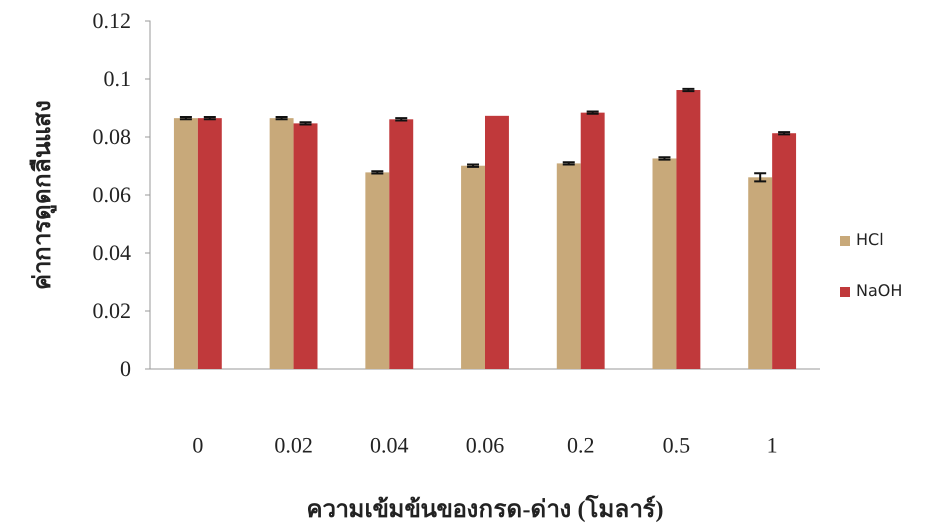  What do you see at coordinates (676, 445) in the screenshot?
I see `x-tick-label: 0.5` at bounding box center [676, 445].